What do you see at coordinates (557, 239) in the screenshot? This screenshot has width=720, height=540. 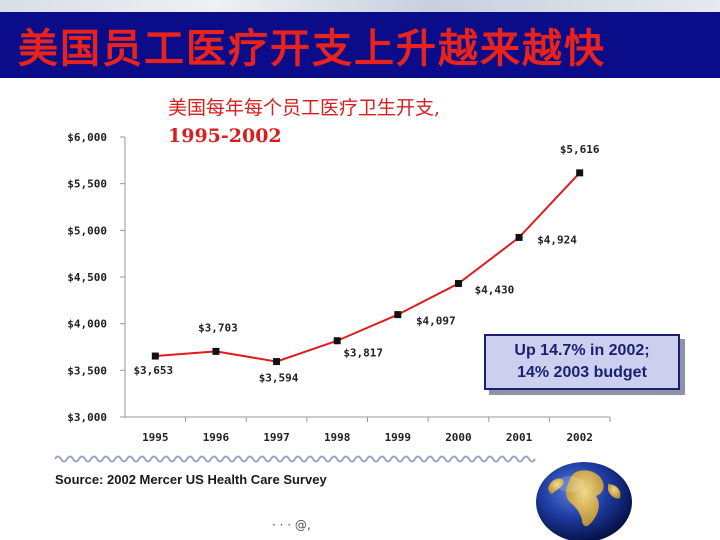 I see `data-label: $4,924` at bounding box center [557, 239].